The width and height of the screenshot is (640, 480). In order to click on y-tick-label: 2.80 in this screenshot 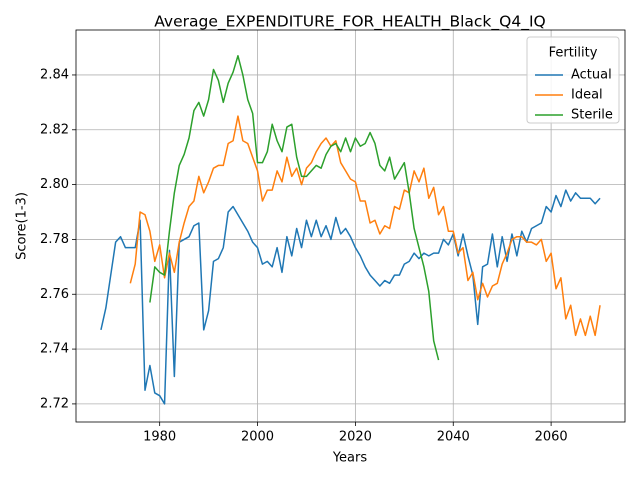, I will do `click(54, 184)`.